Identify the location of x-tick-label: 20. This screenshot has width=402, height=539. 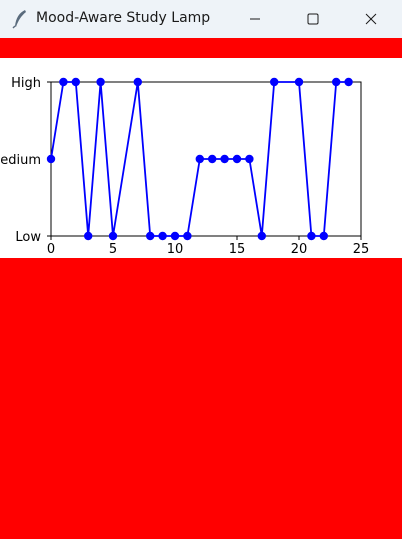
(299, 249).